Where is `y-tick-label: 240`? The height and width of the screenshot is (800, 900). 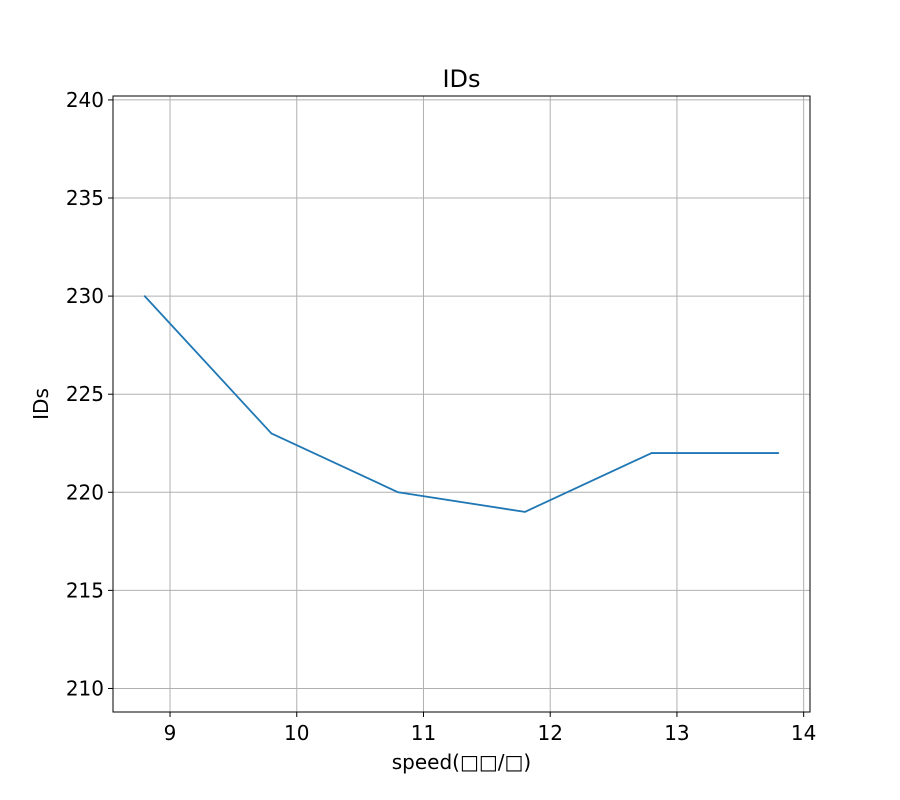 y-tick-label: 240 is located at coordinates (85, 100).